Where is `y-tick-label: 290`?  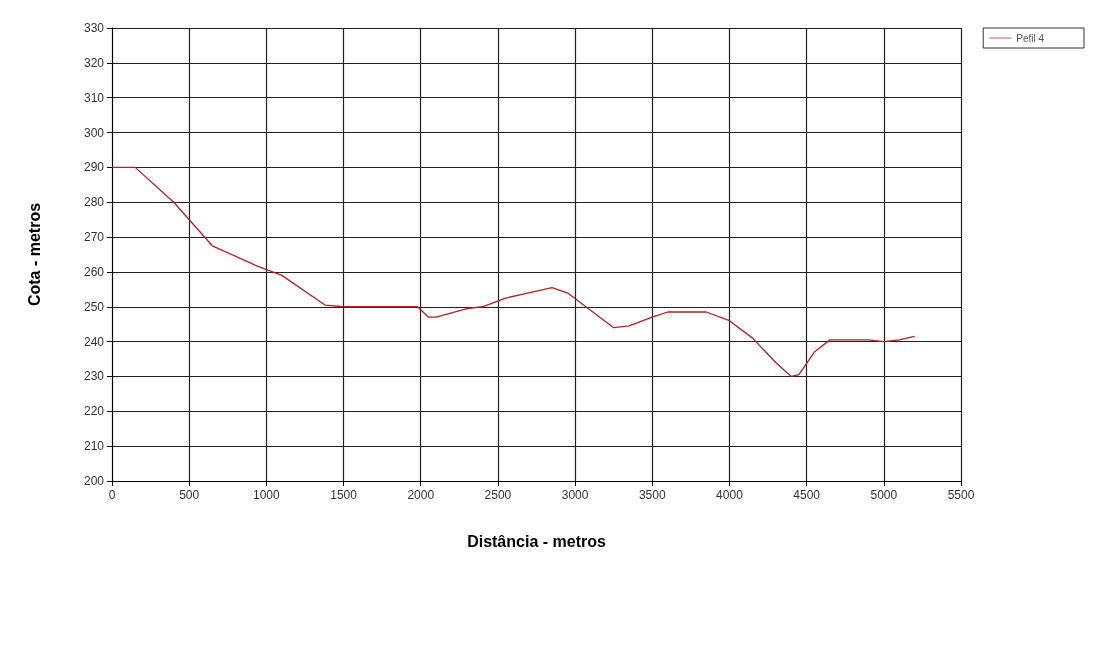
y-tick-label: 290 is located at coordinates (94, 167).